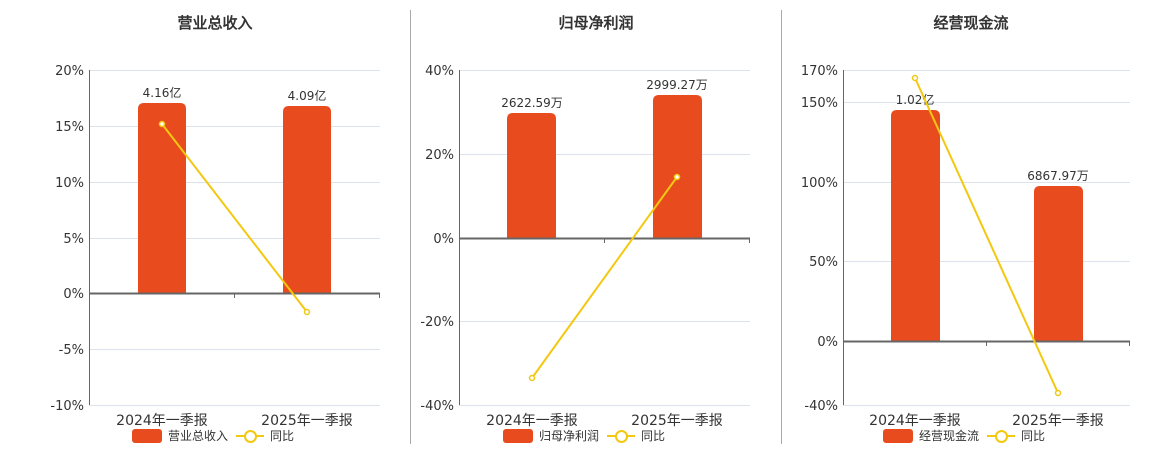 The width and height of the screenshot is (1160, 450). Describe the element at coordinates (69, 127) in the screenshot. I see `y-tick: 15%` at that location.